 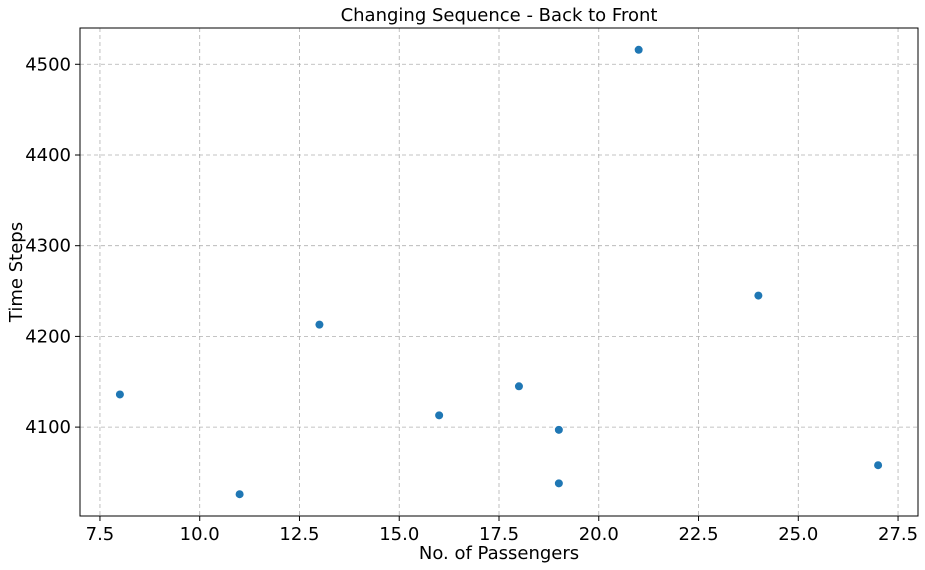 I want to click on x-axis-label: No. of Passengers, so click(x=499, y=553).